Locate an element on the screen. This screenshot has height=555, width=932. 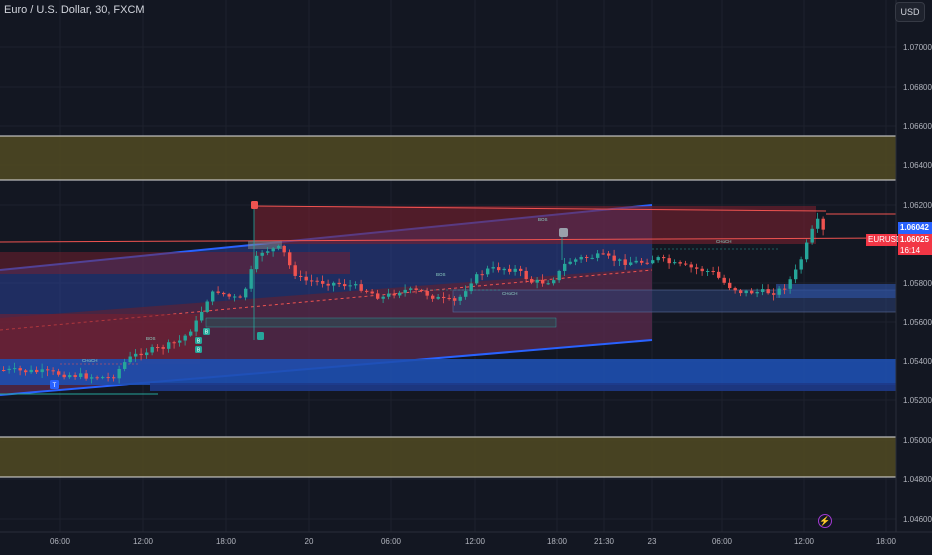
red-level-line is located at coordinates (448, 240).